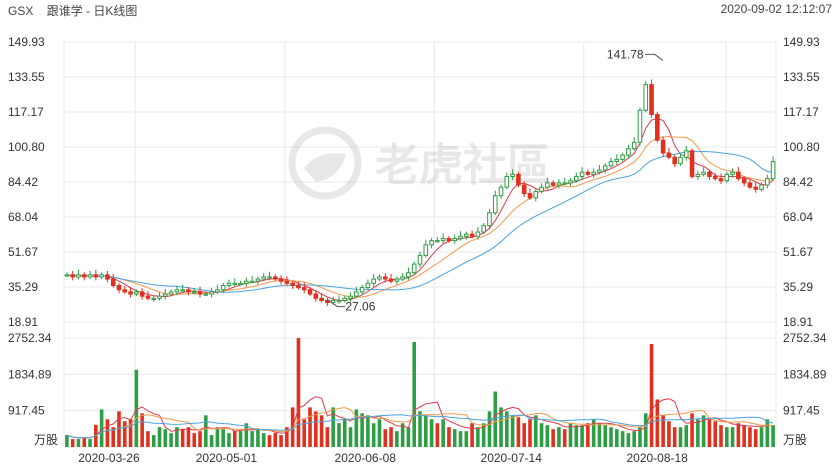 The height and width of the screenshot is (470, 840). I want to click on price-tick-label-right: 84.42, so click(798, 182).